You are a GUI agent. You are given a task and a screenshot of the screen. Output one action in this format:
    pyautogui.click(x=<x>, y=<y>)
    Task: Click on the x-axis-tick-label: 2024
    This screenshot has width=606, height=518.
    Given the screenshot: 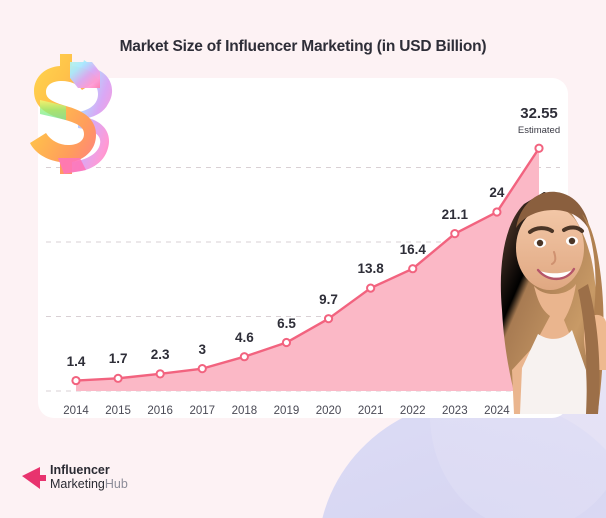 What is the action you would take?
    pyautogui.click(x=497, y=411)
    